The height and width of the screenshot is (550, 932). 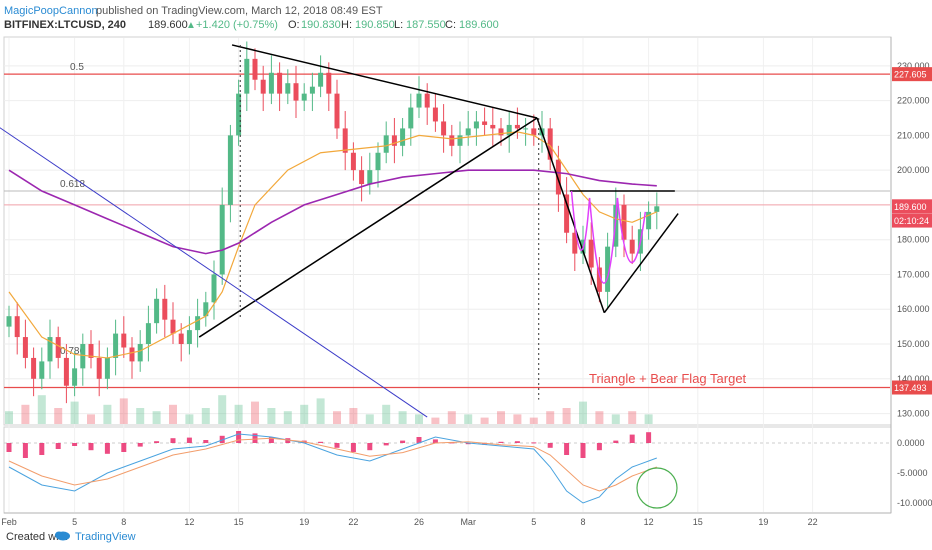 I want to click on footer-created-with: Created with, so click(x=37, y=537).